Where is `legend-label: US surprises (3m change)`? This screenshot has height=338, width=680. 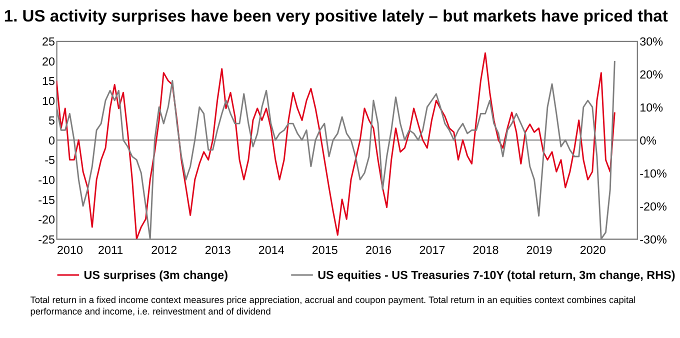 legend-label: US surprises (3m change) is located at coordinates (156, 275).